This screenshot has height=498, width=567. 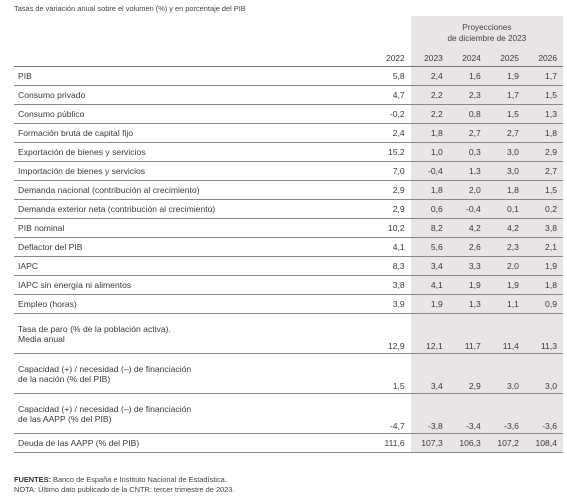 What do you see at coordinates (505, 304) in the screenshot?
I see `cell-2025: 1,1` at bounding box center [505, 304].